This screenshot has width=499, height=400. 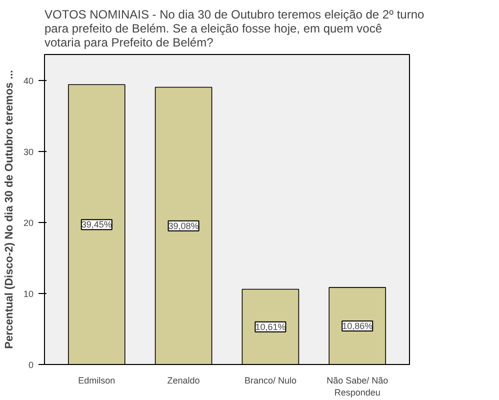 I want to click on y-tick-label: 30, so click(x=28, y=152).